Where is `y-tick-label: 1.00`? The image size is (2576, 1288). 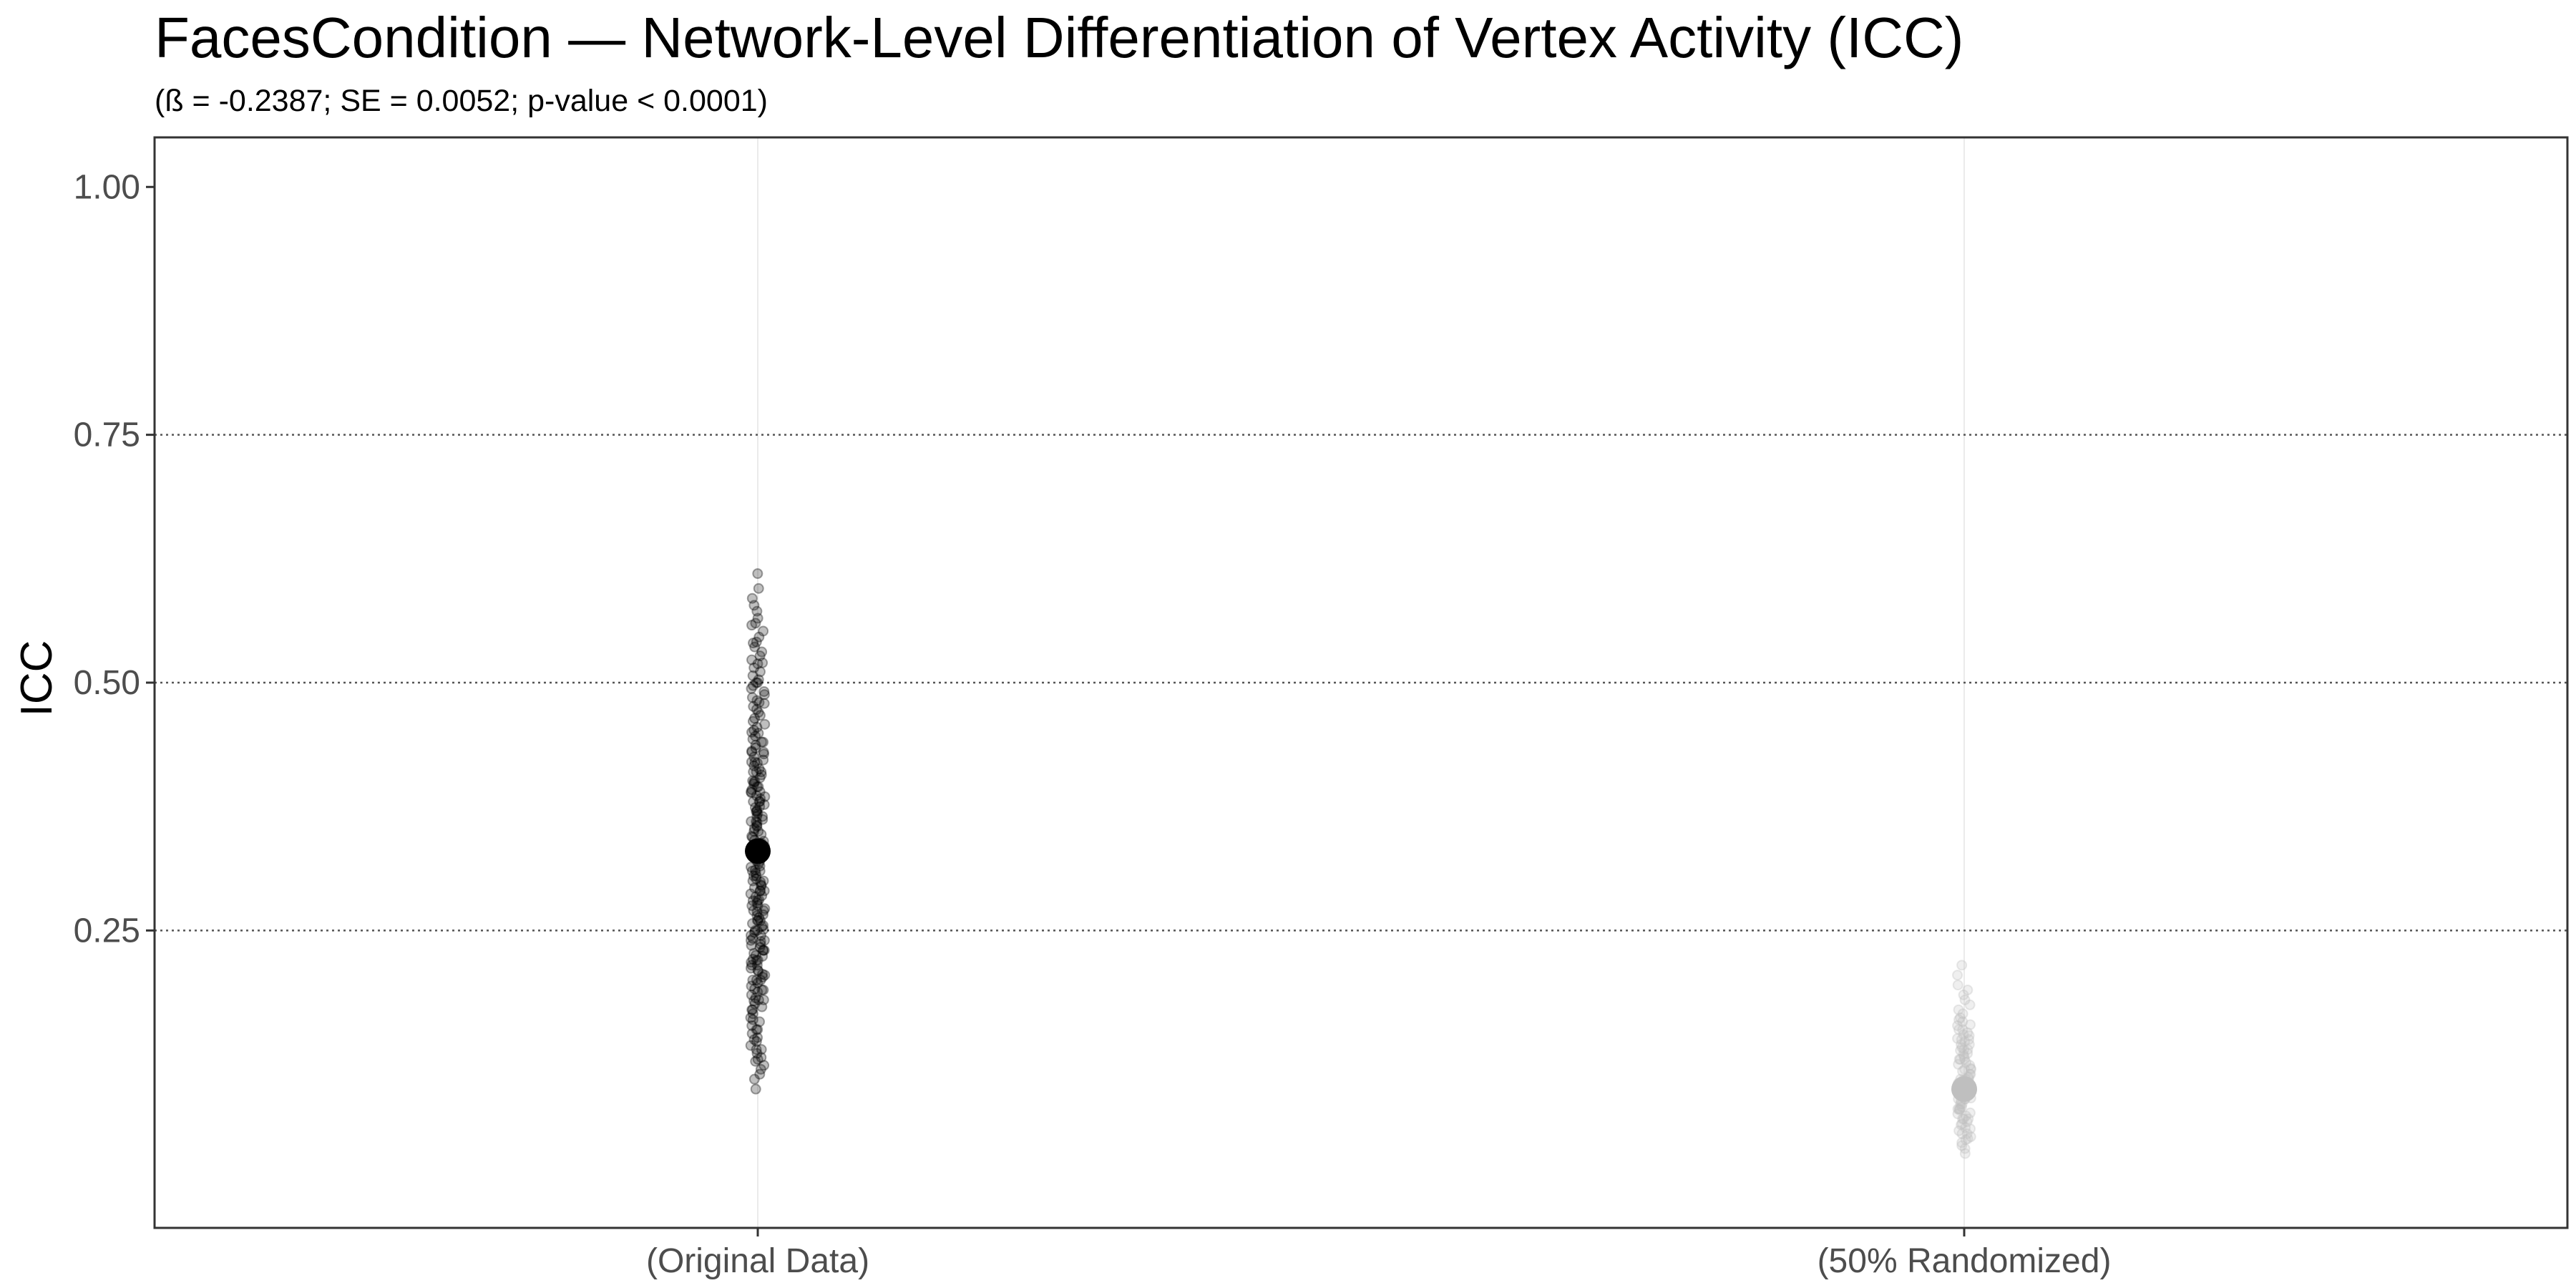
y-tick-label: 1.00 is located at coordinates (107, 187).